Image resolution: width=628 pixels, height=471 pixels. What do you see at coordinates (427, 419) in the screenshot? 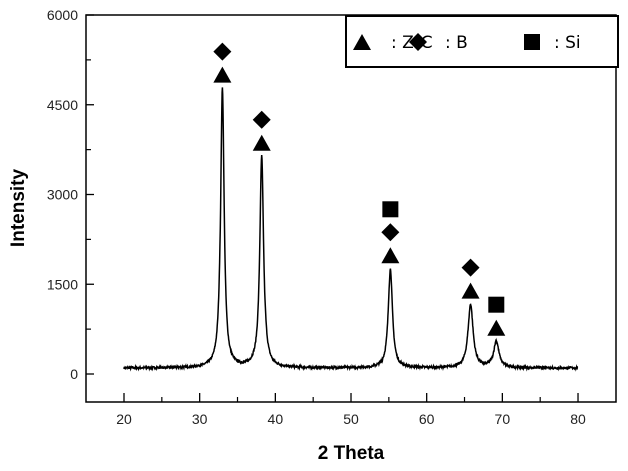
I see `x-tick-label: 60` at bounding box center [427, 419].